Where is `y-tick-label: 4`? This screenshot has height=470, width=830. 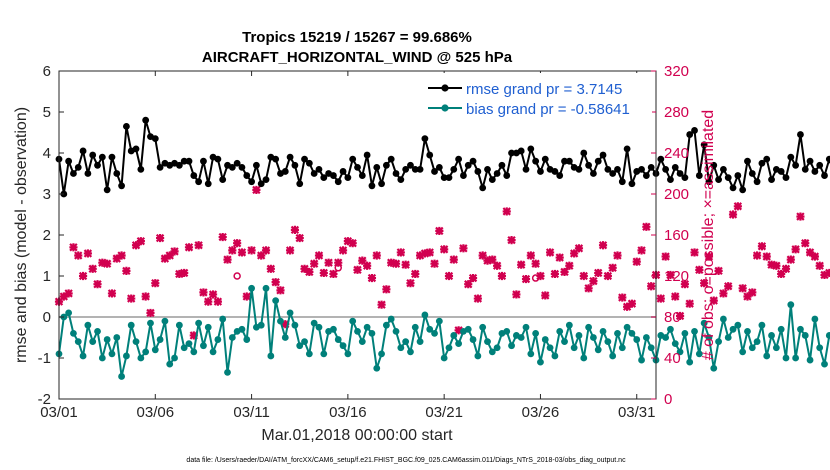 y-tick-label: 4 is located at coordinates (47, 153).